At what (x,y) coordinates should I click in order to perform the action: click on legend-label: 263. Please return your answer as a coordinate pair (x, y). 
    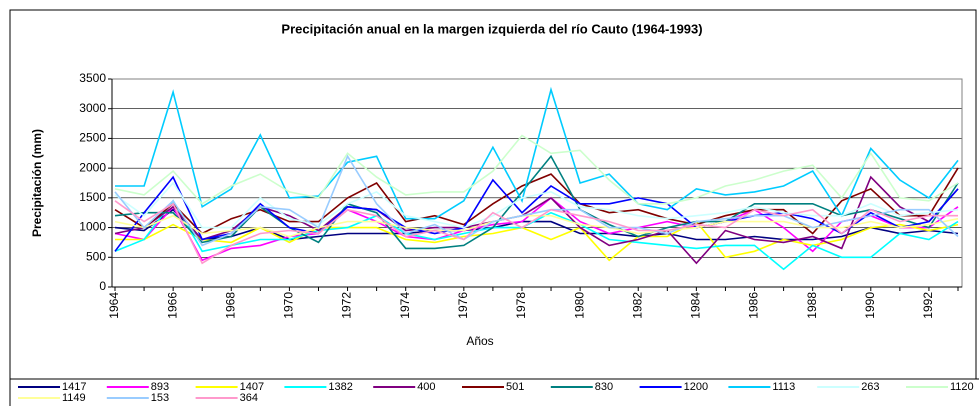
    Looking at the image, I should click on (870, 387).